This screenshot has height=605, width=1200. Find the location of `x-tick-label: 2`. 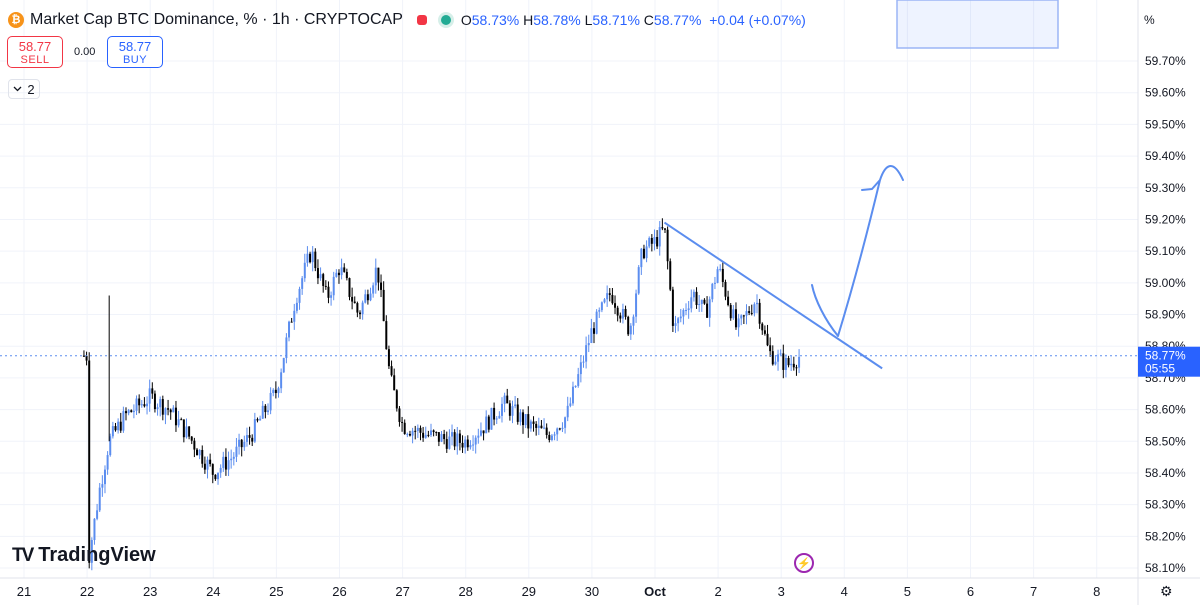

x-tick-label: 2 is located at coordinates (717, 591).